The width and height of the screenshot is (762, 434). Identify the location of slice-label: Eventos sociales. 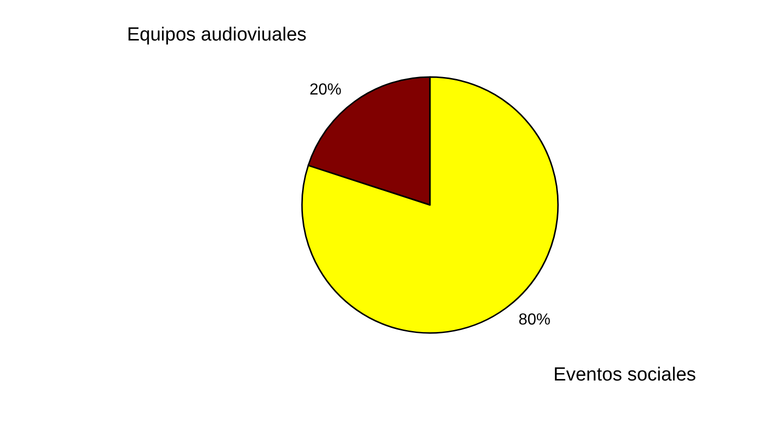
(624, 375).